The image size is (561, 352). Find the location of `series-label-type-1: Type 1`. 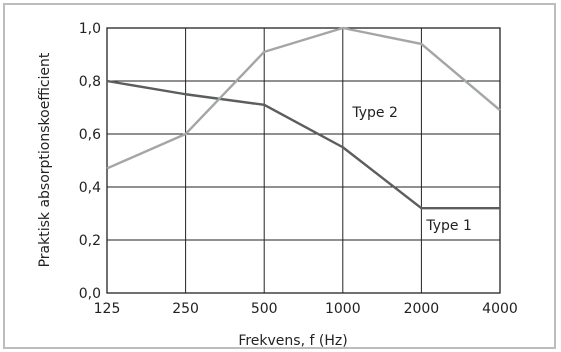

series-label-type-1: Type 1 is located at coordinates (448, 226).